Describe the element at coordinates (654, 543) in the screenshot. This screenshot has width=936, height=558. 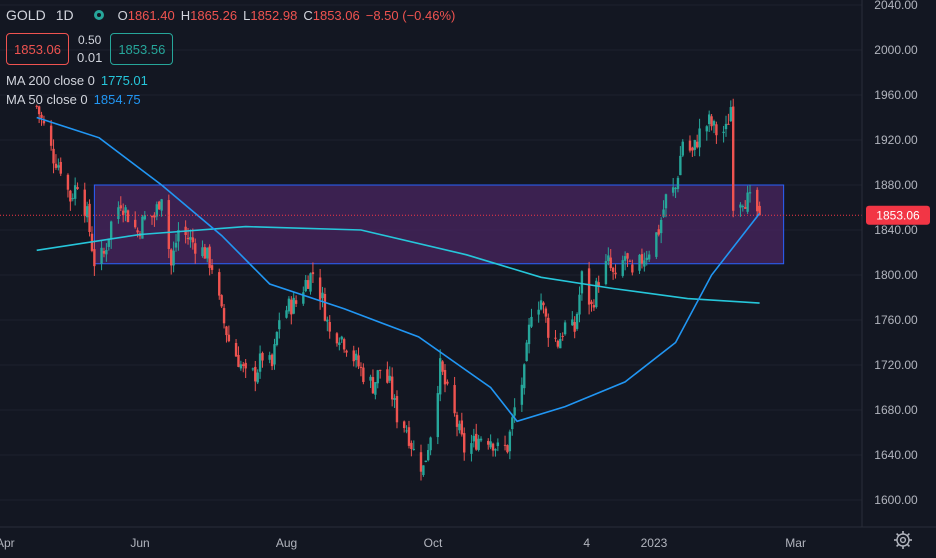
I see `time-tick-label: 2023` at that location.